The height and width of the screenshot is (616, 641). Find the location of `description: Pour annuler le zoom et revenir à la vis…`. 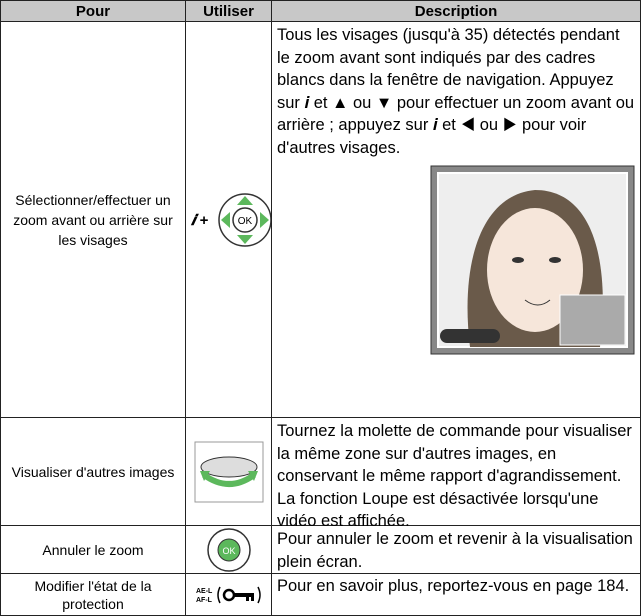

description: Pour annuler le zoom et revenir à la vis… is located at coordinates (455, 550).